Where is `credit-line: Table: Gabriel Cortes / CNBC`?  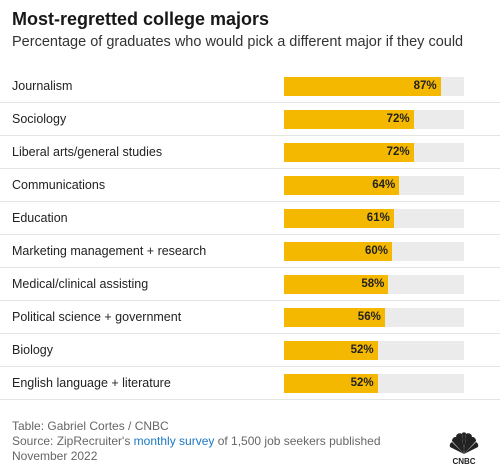
credit-line: Table: Gabriel Cortes / CNBC is located at coordinates (90, 426).